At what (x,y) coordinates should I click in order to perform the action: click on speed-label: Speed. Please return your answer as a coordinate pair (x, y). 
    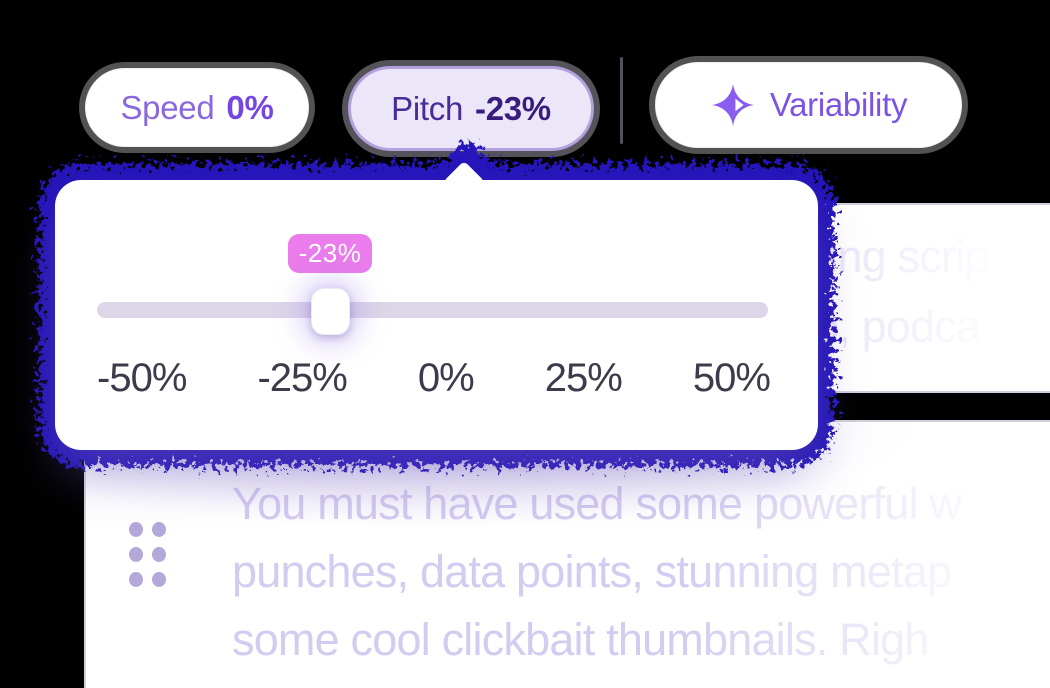
    Looking at the image, I should click on (167, 107).